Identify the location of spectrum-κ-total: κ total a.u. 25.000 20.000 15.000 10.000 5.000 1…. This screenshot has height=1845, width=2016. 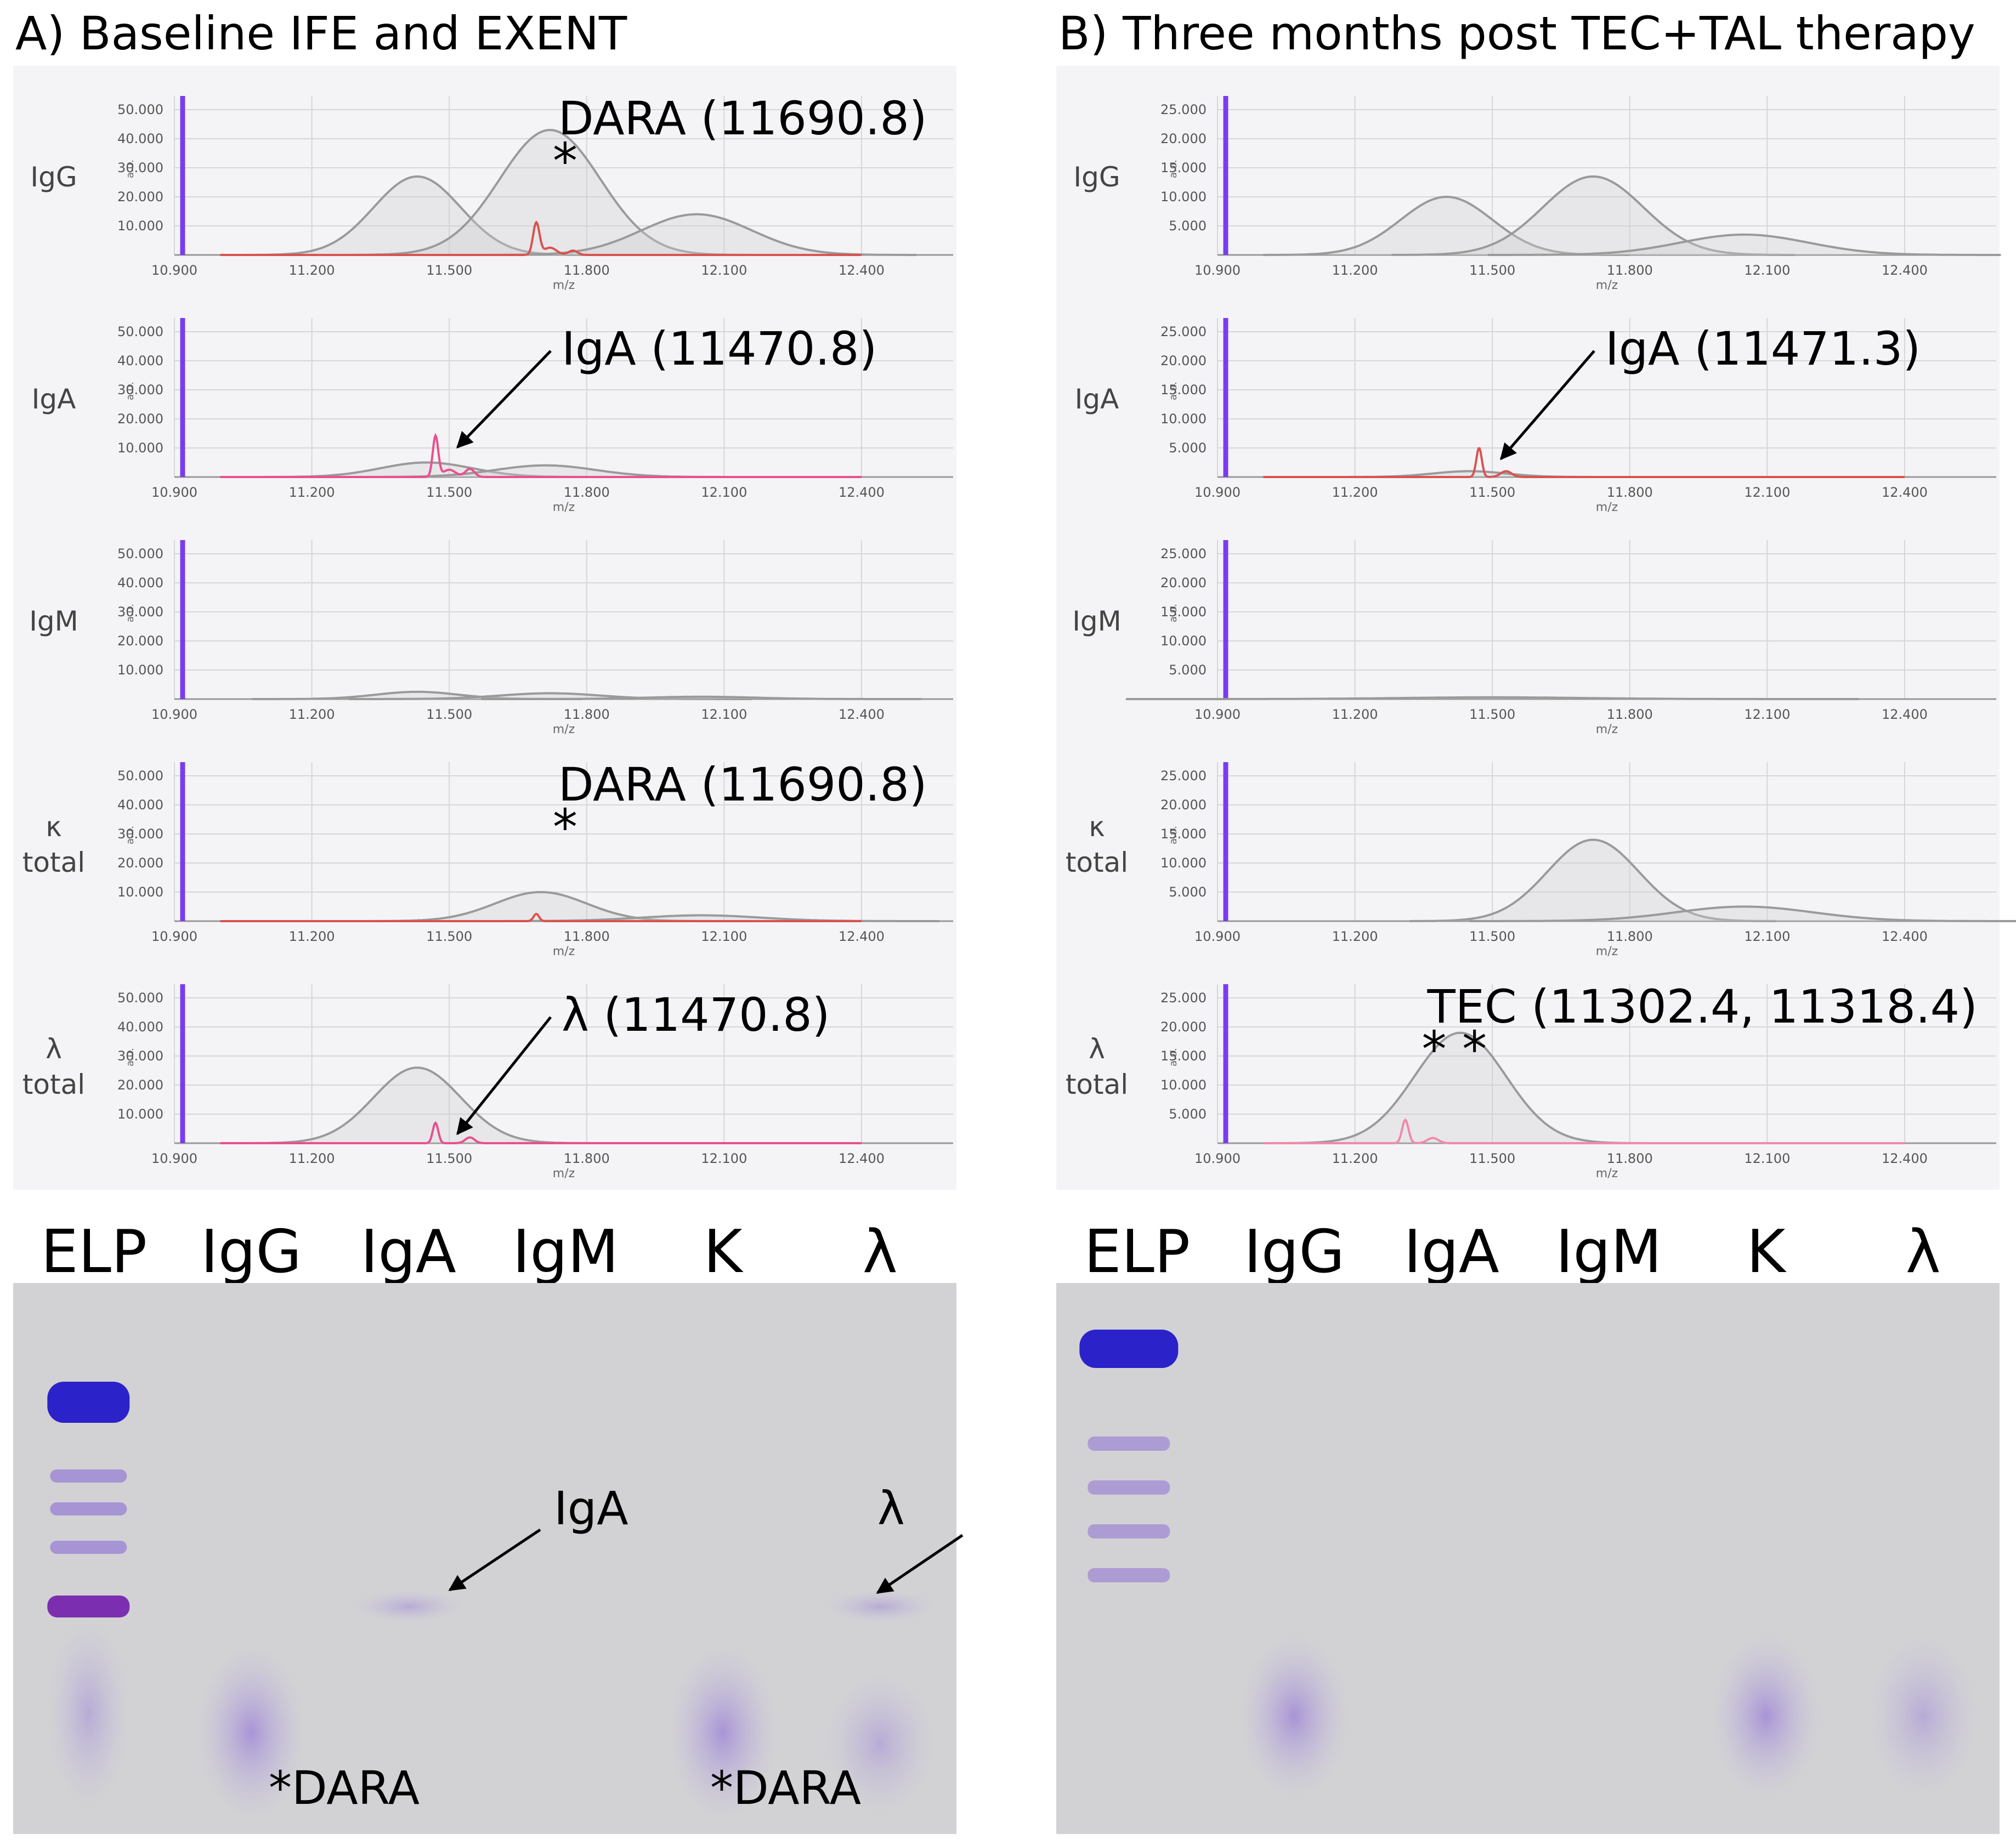
(1541, 860).